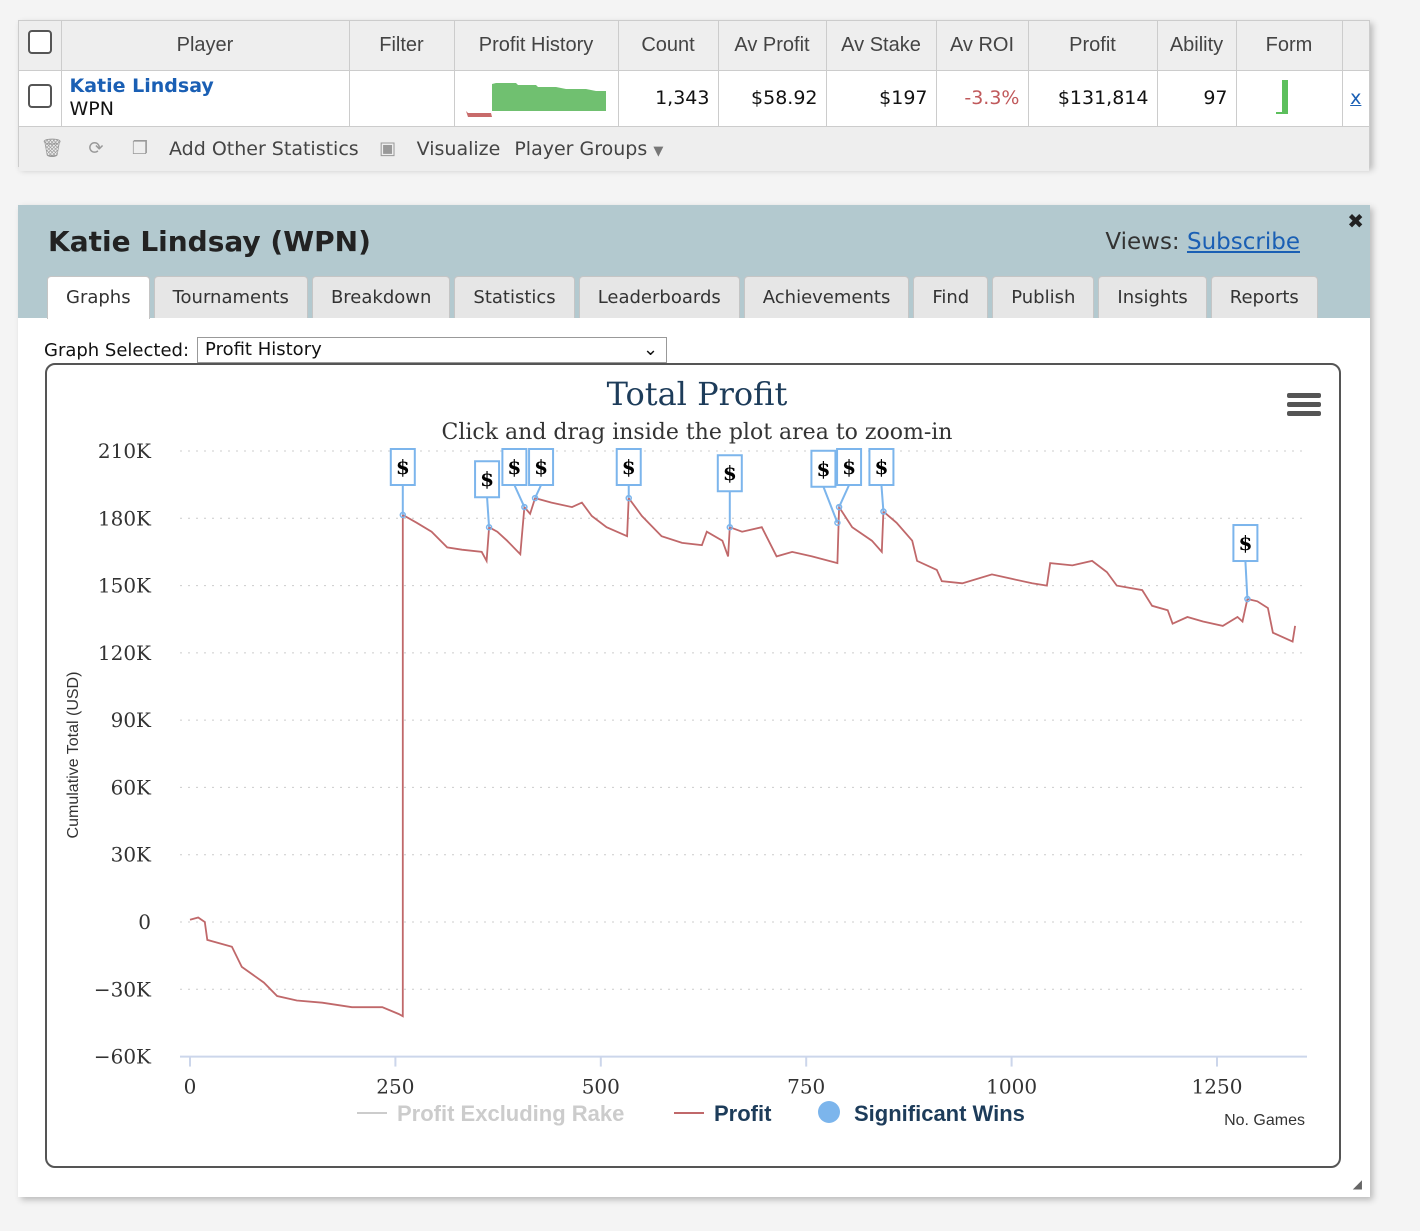  Describe the element at coordinates (510, 1113) in the screenshot. I see `legend-profit-excluding-rake: Profit Excluding Rake` at that location.